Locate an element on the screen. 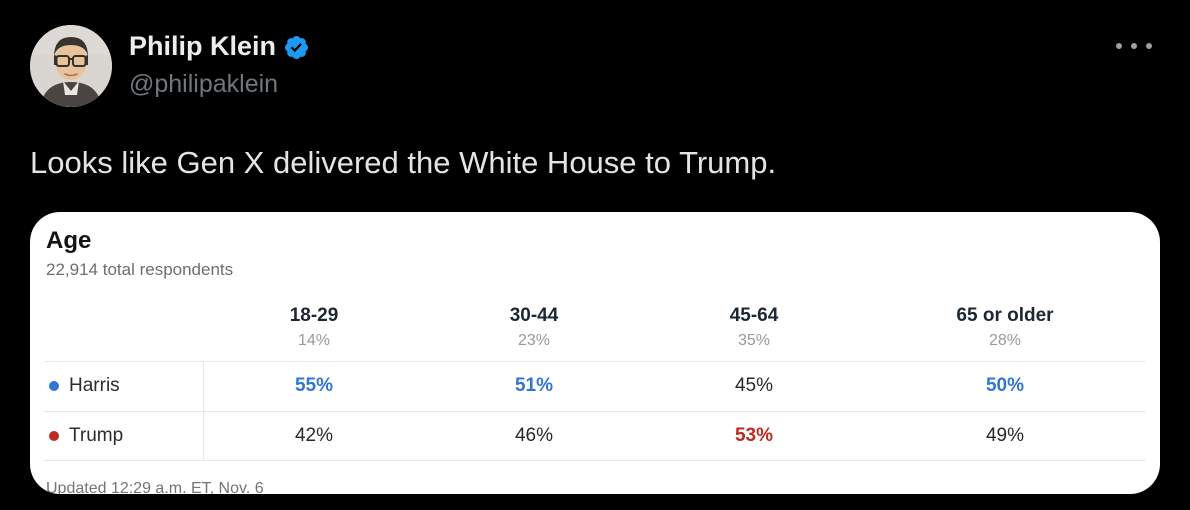 This screenshot has width=1190, height=510. column-label: 18-29 is located at coordinates (314, 315).